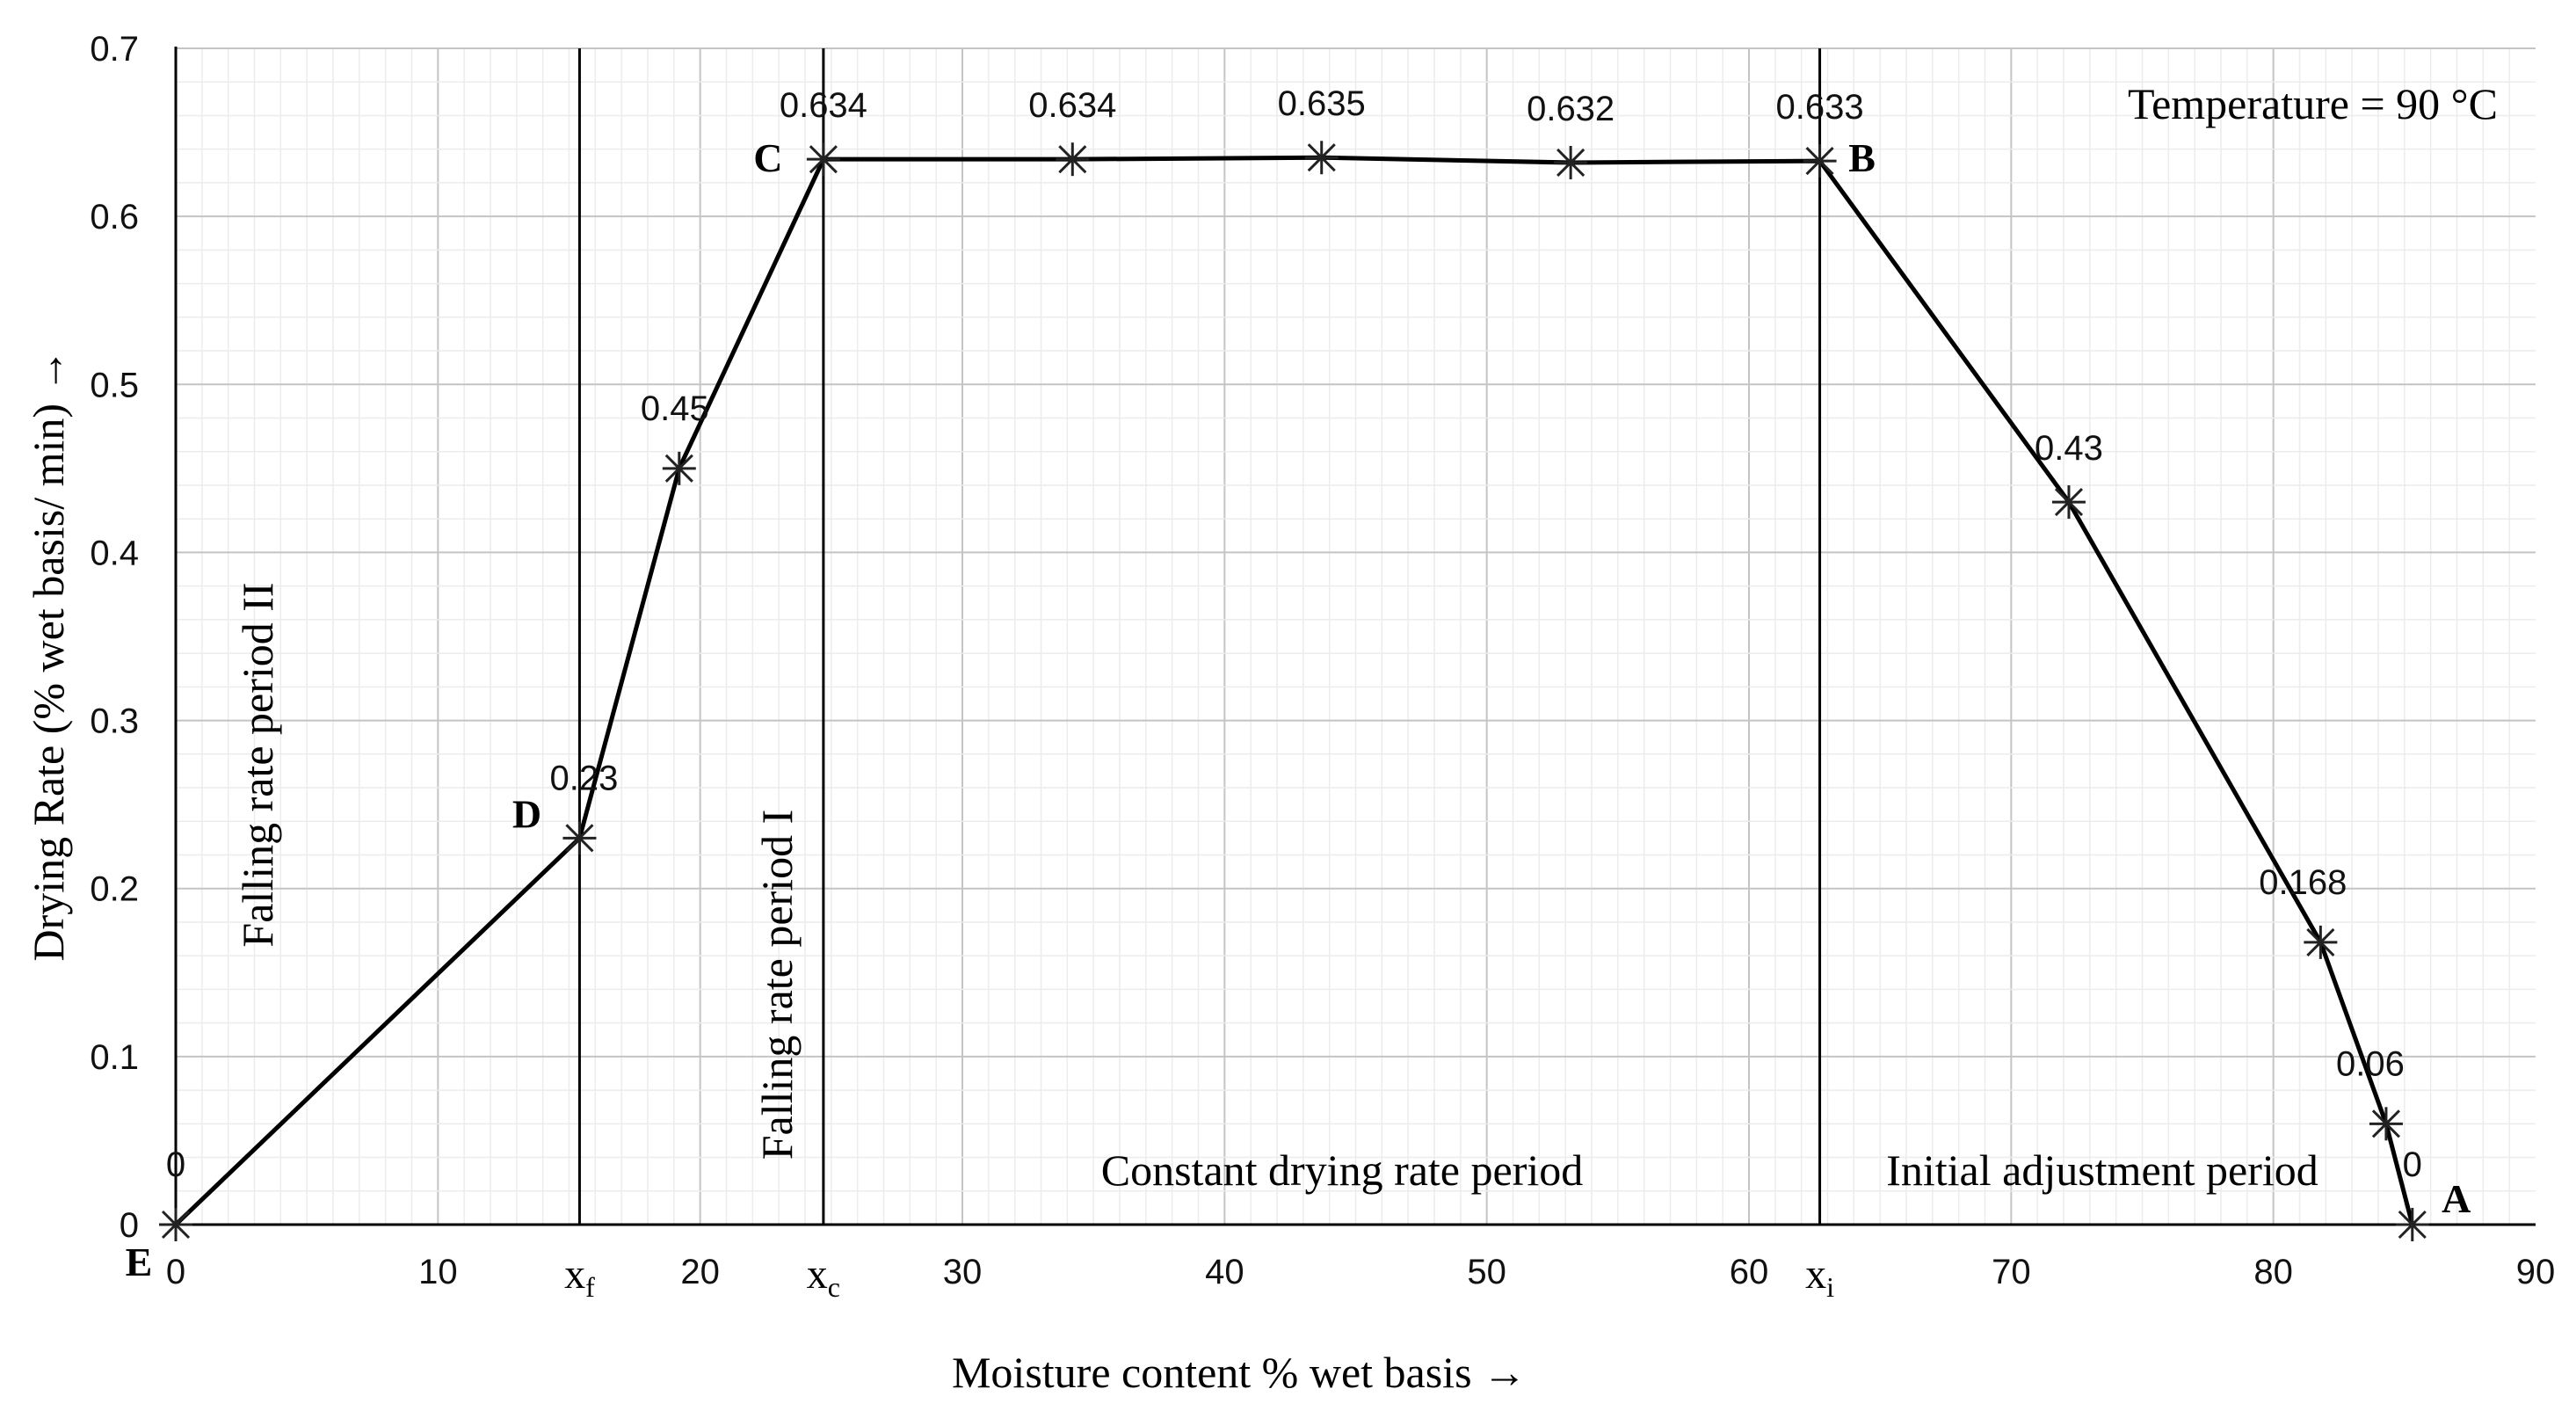 The height and width of the screenshot is (1418, 2576). Describe the element at coordinates (1571, 109) in the screenshot. I see `data-label: 0.632` at that location.